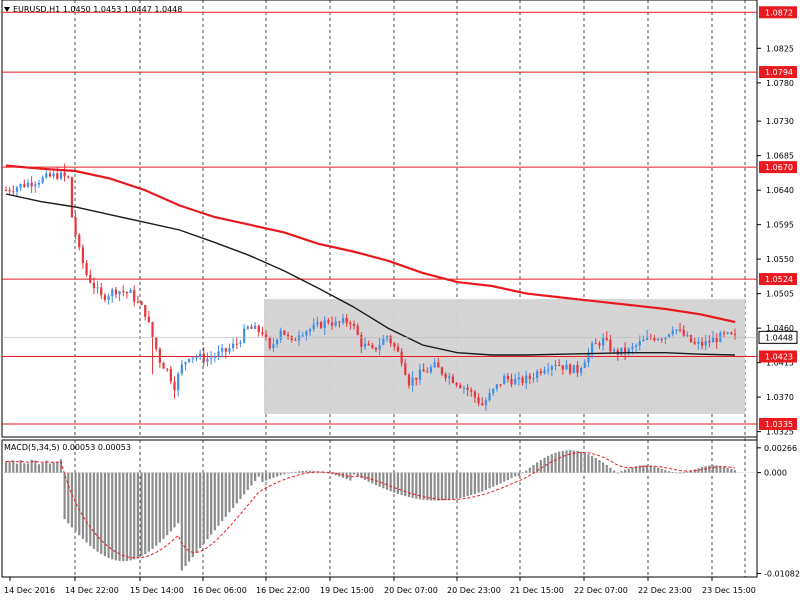 Image resolution: width=800 pixels, height=603 pixels. I want to click on price-tick-label: 1.0595, so click(780, 225).